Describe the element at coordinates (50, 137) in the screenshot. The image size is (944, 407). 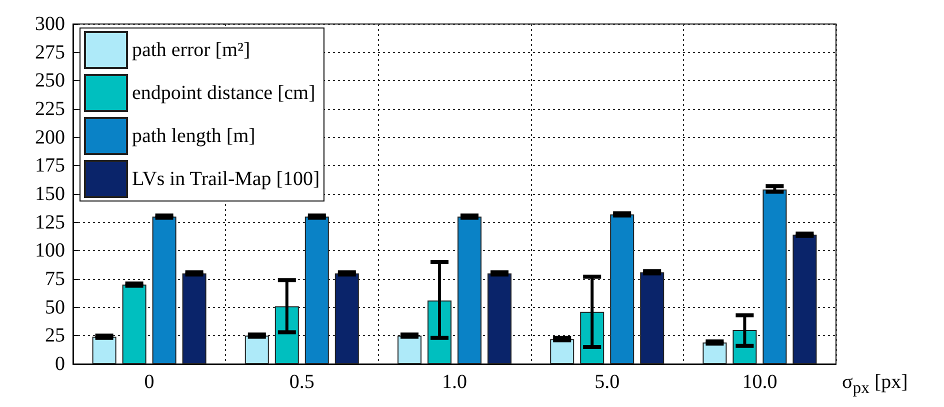
I see `y-tick-label: 200` at that location.